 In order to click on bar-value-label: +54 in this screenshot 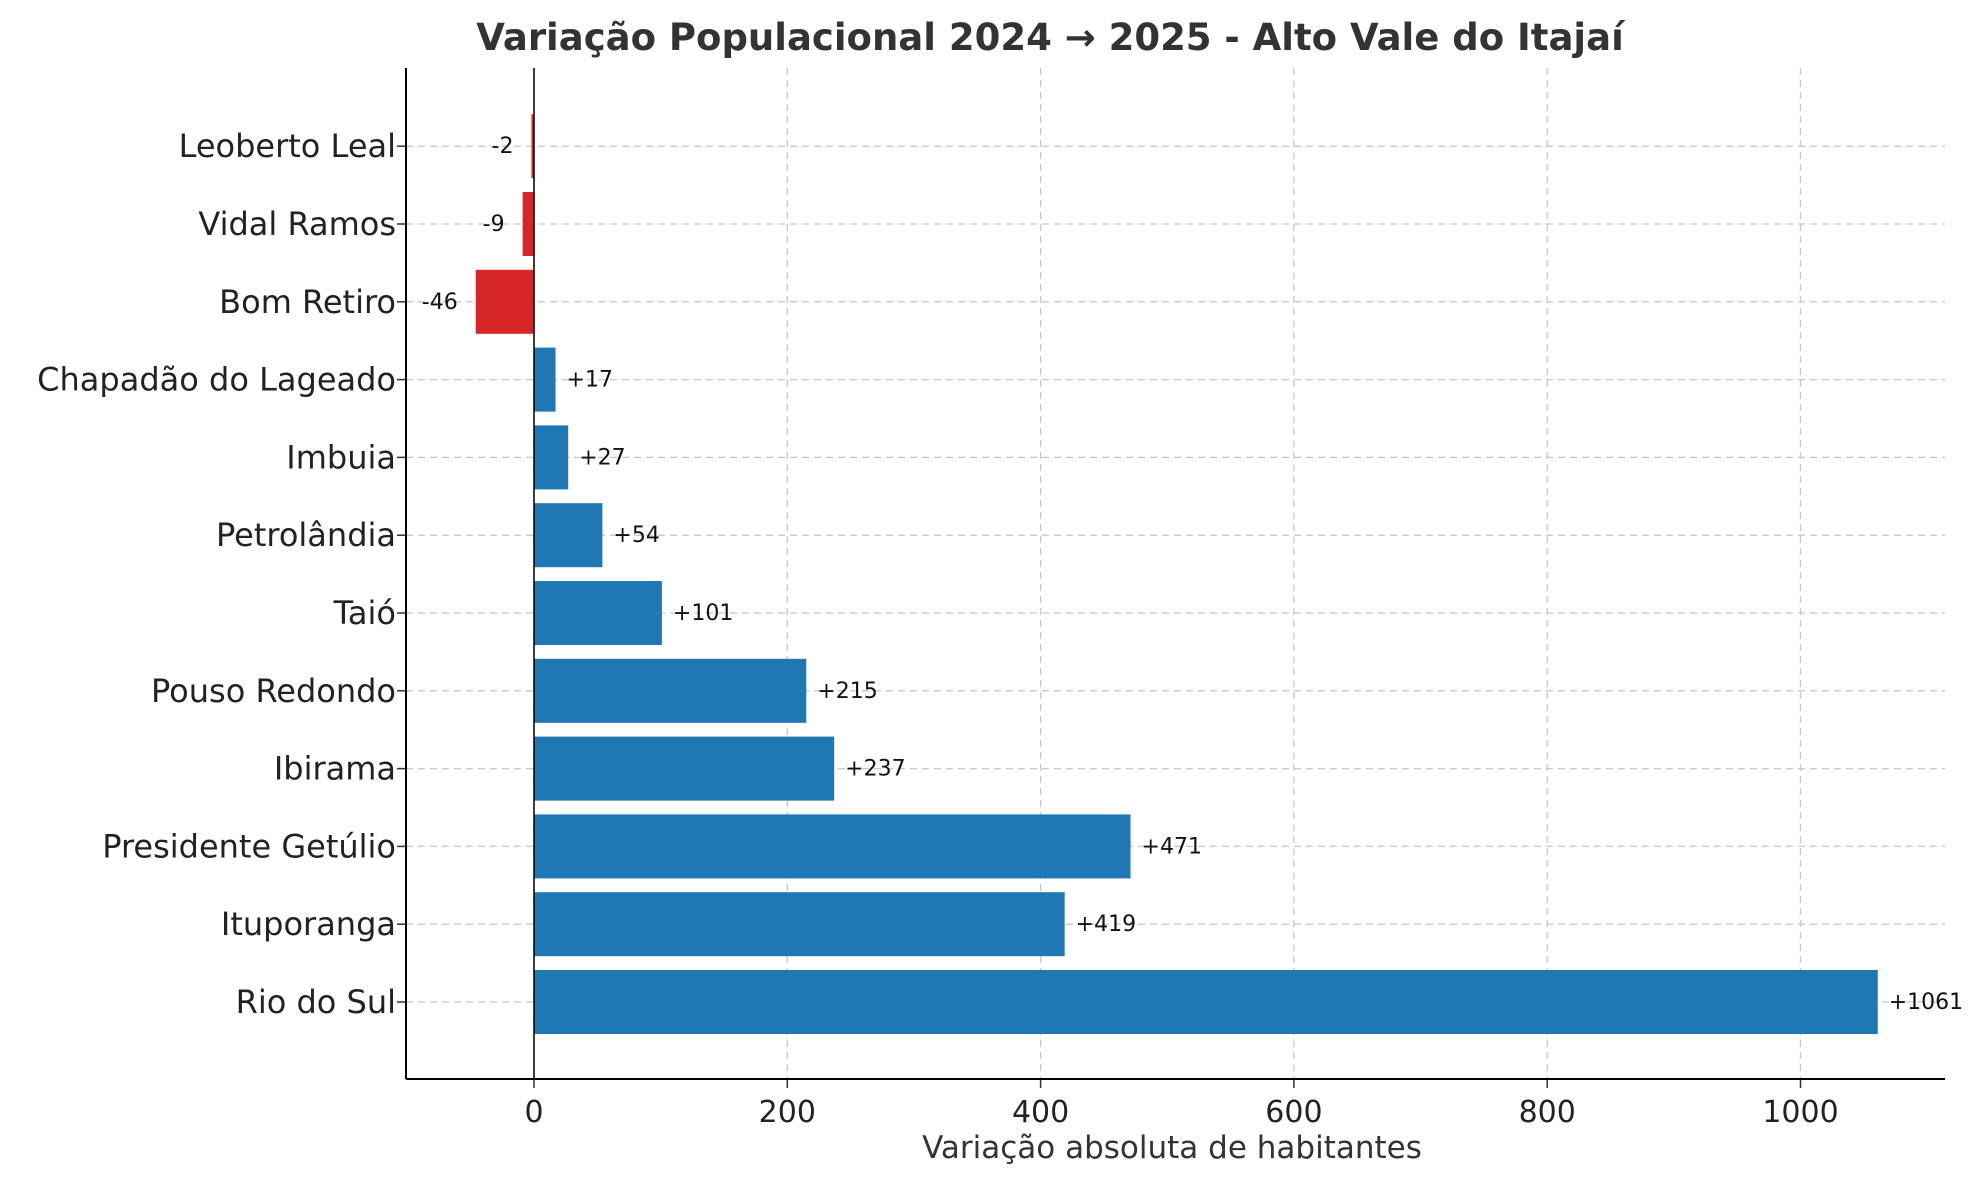, I will do `click(636, 535)`.